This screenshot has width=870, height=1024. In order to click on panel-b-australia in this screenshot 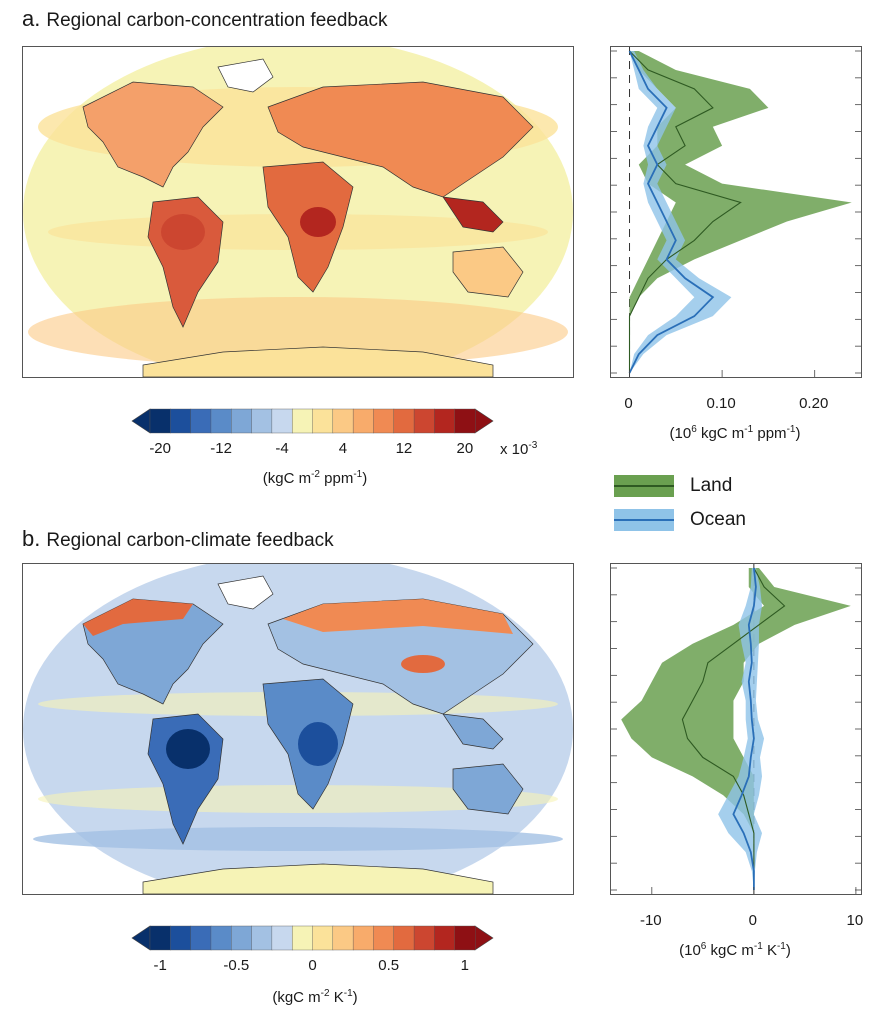, I will do `click(488, 789)`.